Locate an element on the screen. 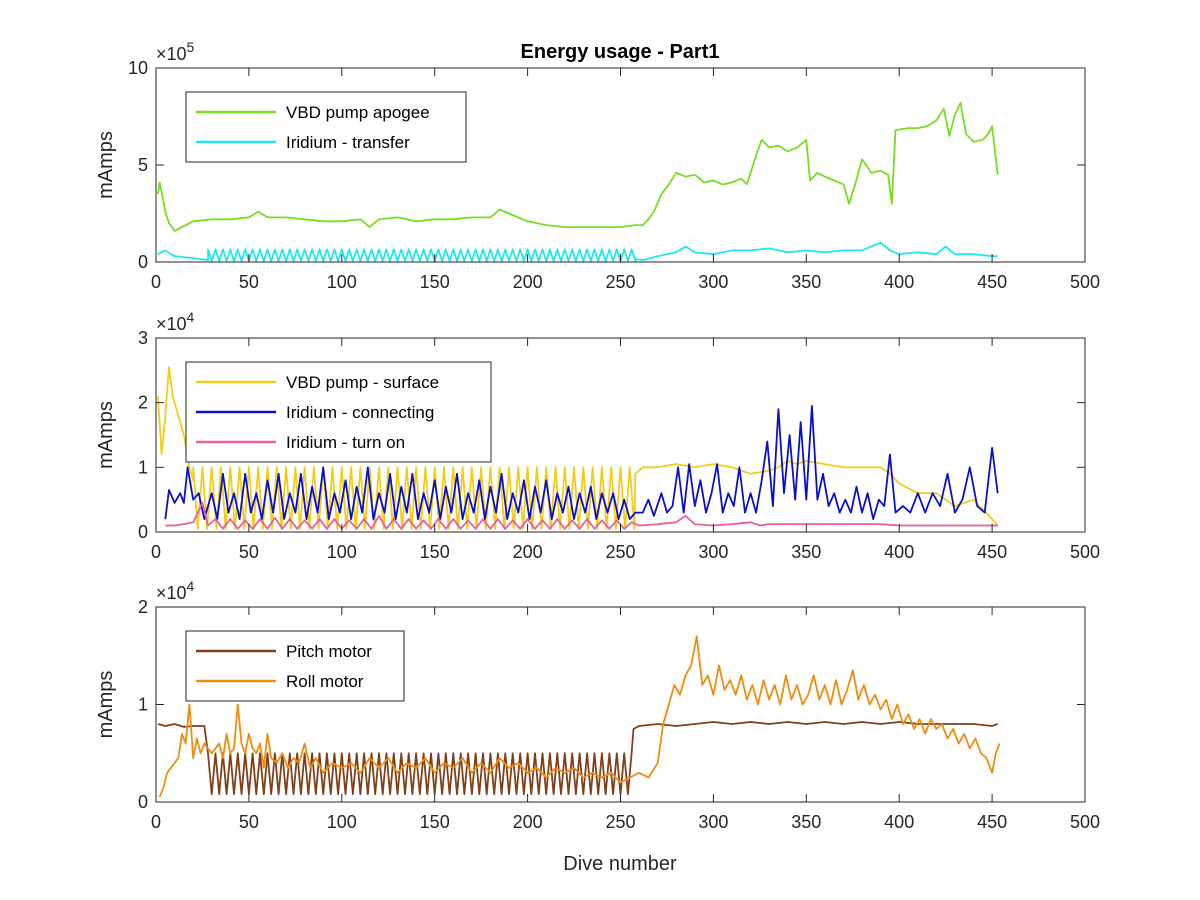 This screenshot has width=1200, height=900. x-axis-label: Dive number is located at coordinates (620, 864).